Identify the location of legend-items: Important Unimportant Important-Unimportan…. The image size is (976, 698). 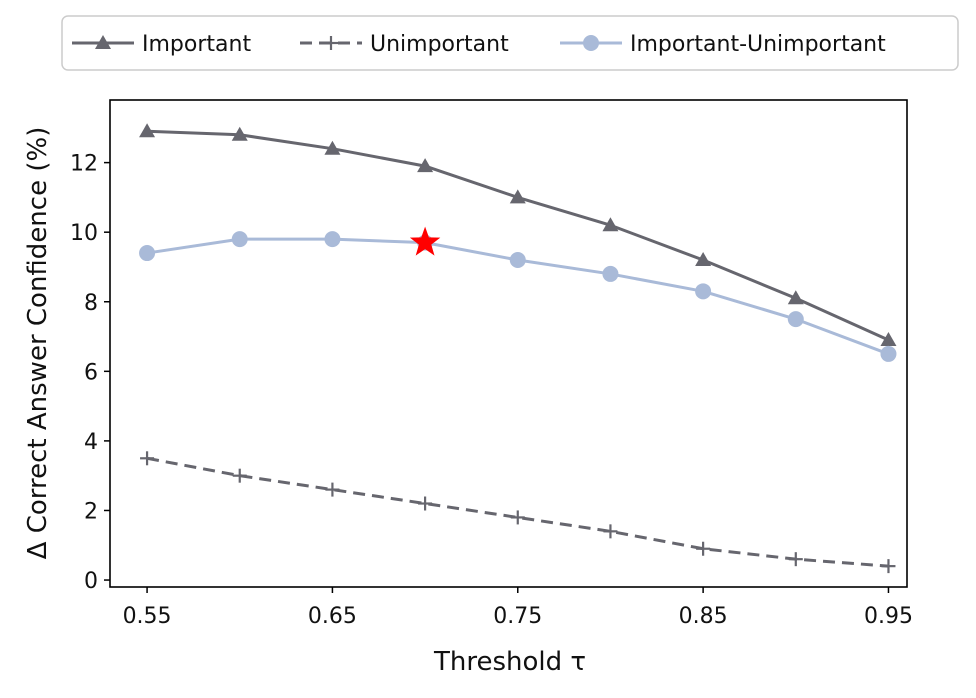
(479, 44).